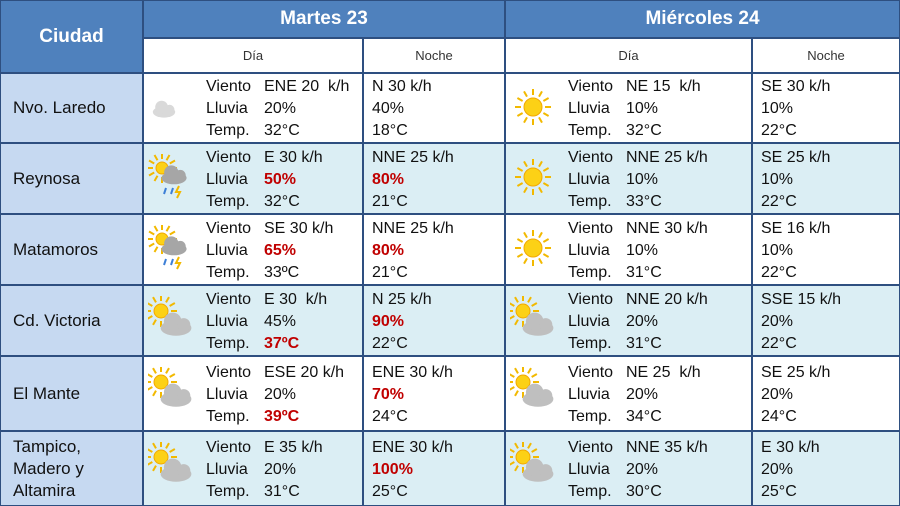 The width and height of the screenshot is (900, 506). Describe the element at coordinates (275, 373) in the screenshot. I see `weather-line: Viento ESE 20 k/h` at that location.